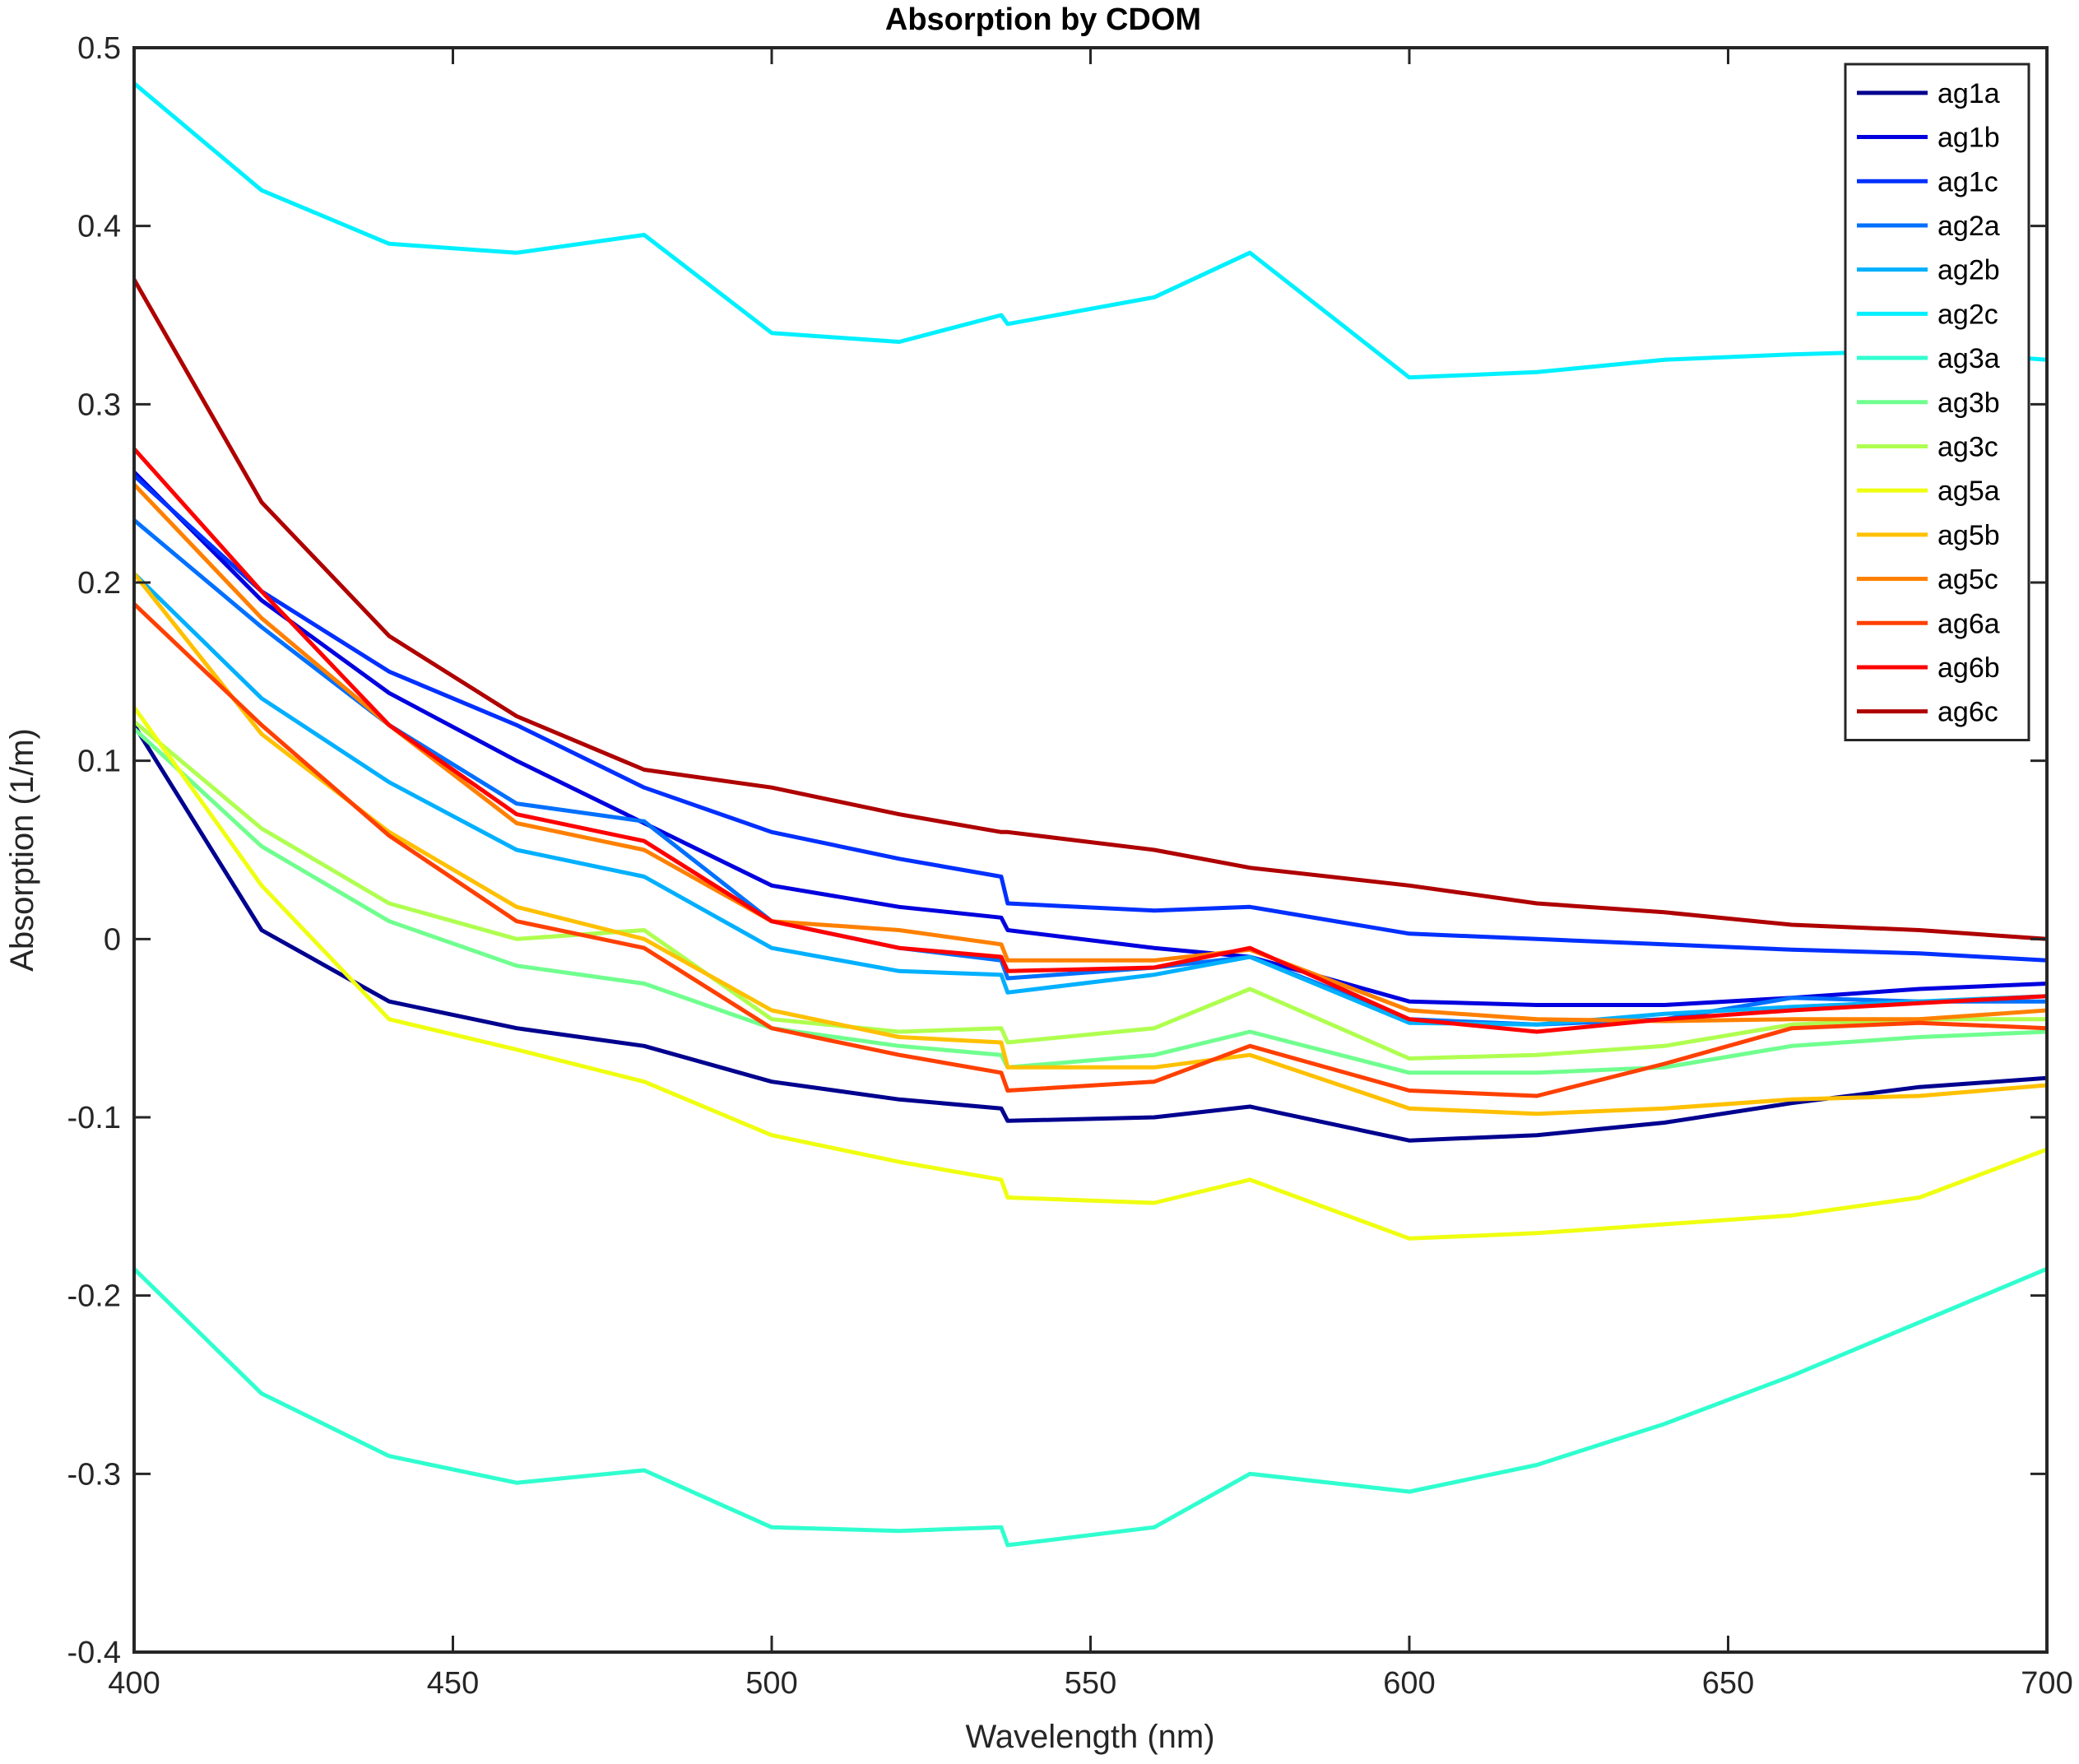  What do you see at coordinates (1968, 227) in the screenshot?
I see `legend-label-ag2a: ag2a` at bounding box center [1968, 227].